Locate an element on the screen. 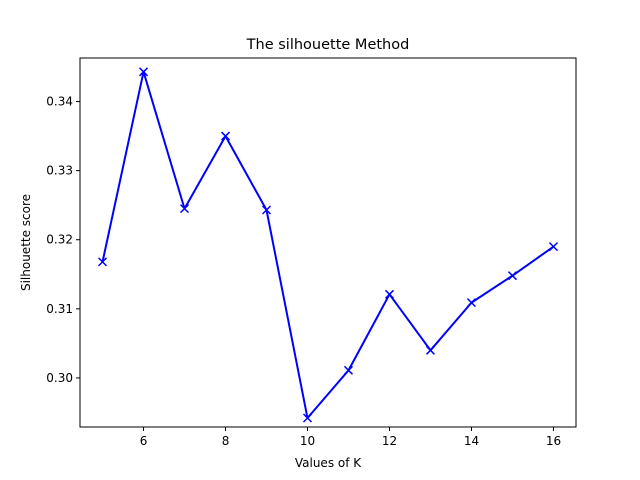  y-tick-label: 0.30 is located at coordinates (59, 378).